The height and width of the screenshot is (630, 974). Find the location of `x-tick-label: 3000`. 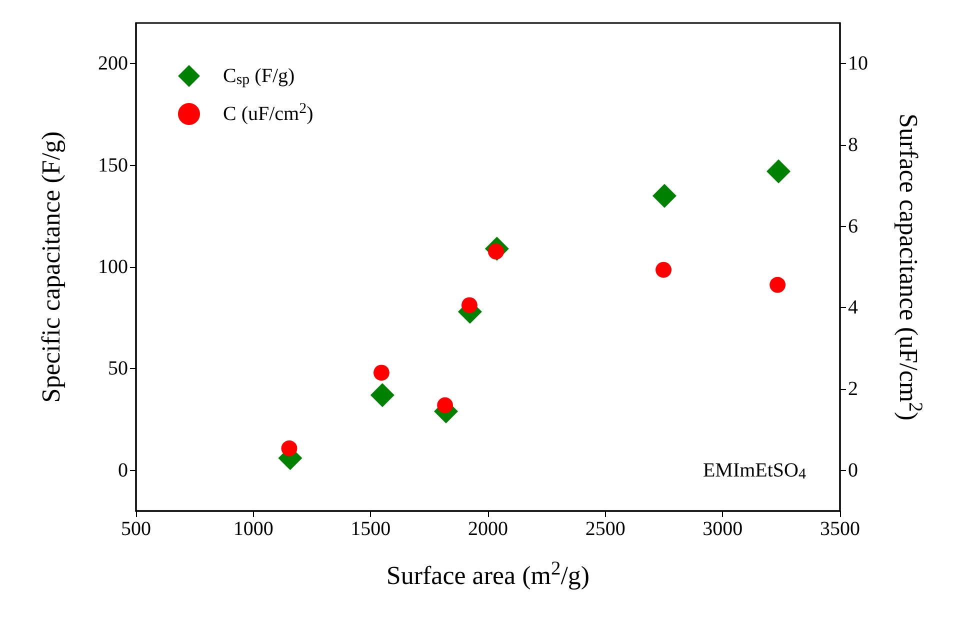

x-tick-label: 3000 is located at coordinates (722, 529).